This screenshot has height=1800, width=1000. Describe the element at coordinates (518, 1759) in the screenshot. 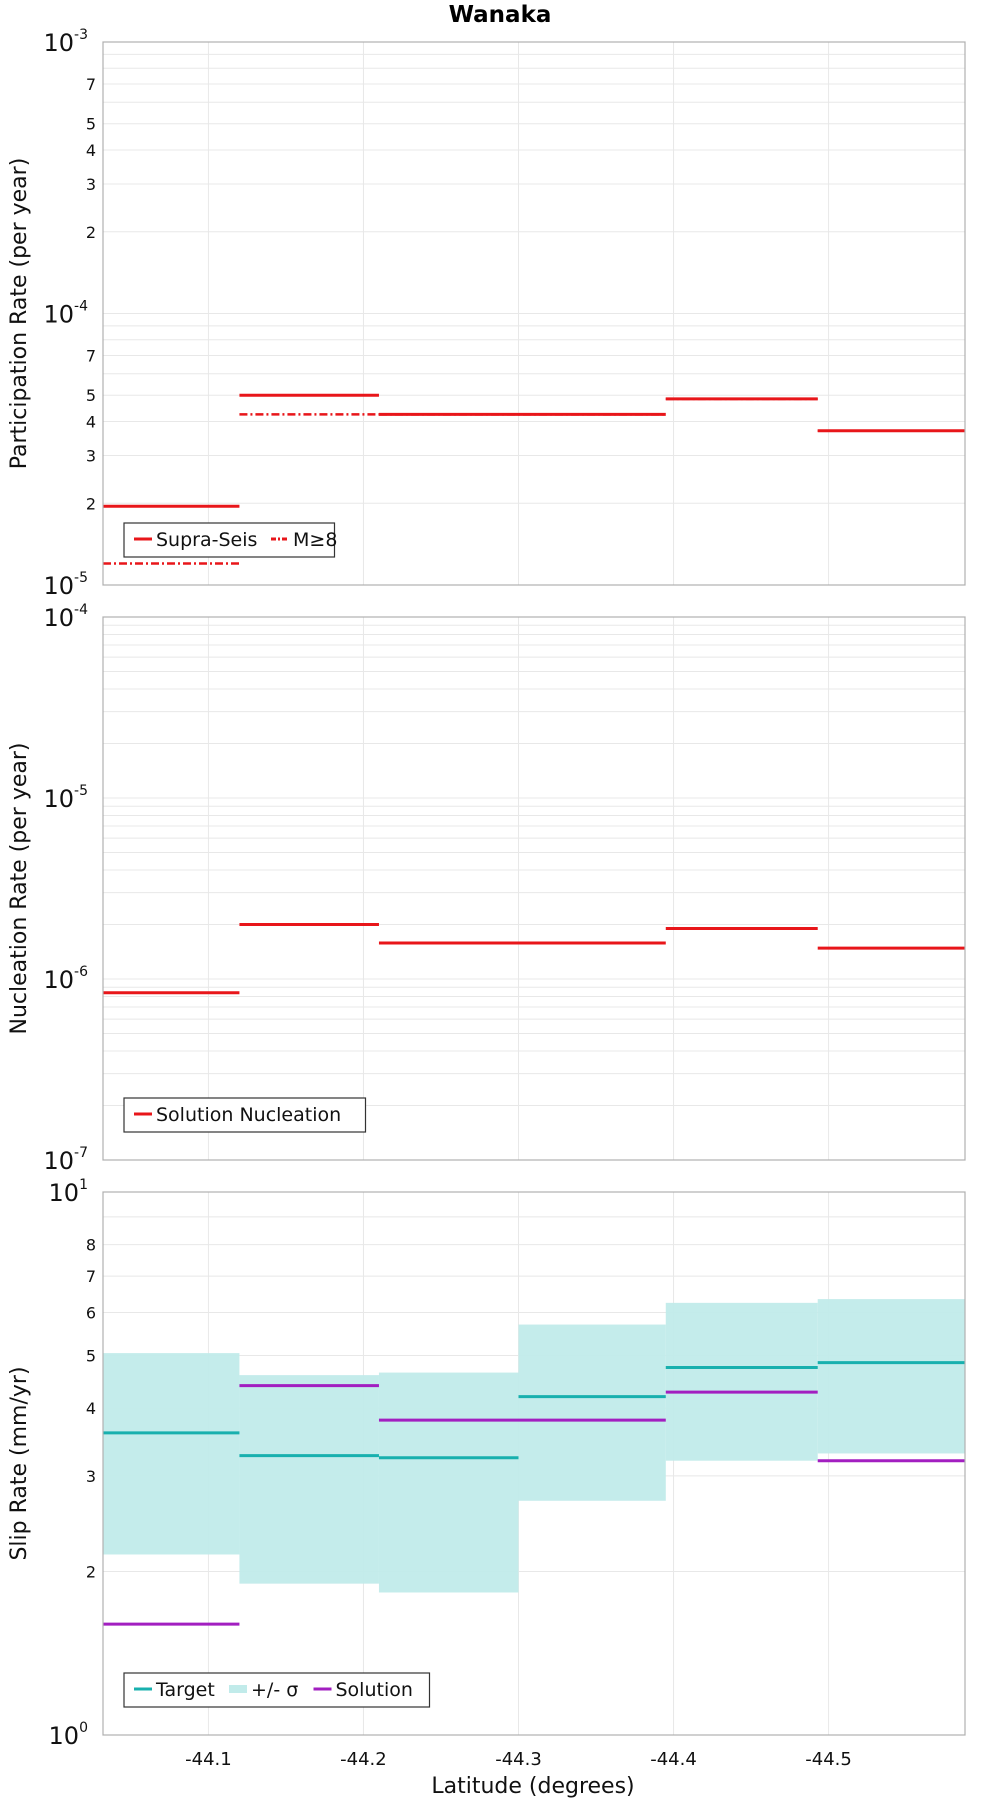

I see `x-tick-label: -44.3` at that location.